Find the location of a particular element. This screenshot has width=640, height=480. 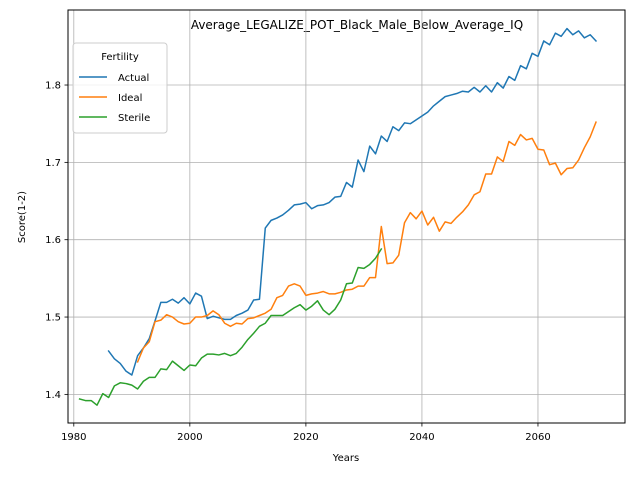

y-tick-label: 1.6 is located at coordinates (53, 240).